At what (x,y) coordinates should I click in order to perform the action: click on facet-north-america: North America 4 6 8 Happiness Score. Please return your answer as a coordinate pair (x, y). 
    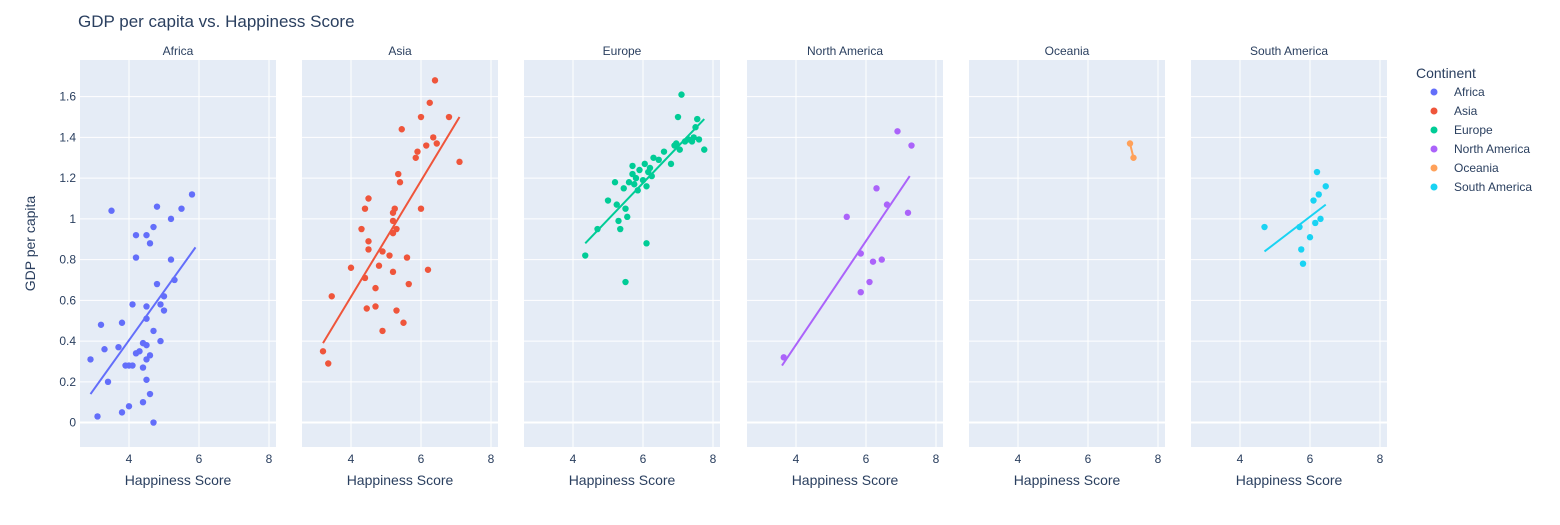
    Looking at the image, I should click on (845, 266).